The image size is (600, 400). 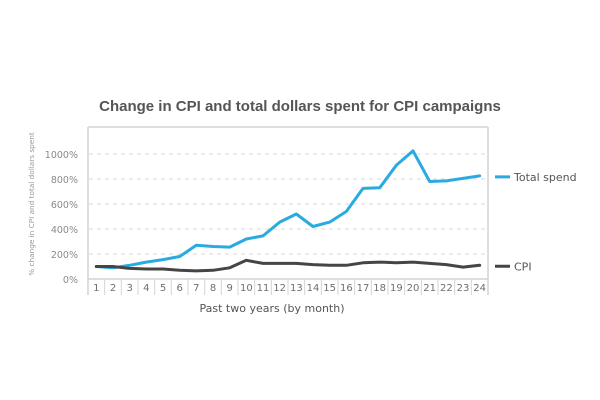 I want to click on x-axis-label: Past two years (by month), so click(x=272, y=308).